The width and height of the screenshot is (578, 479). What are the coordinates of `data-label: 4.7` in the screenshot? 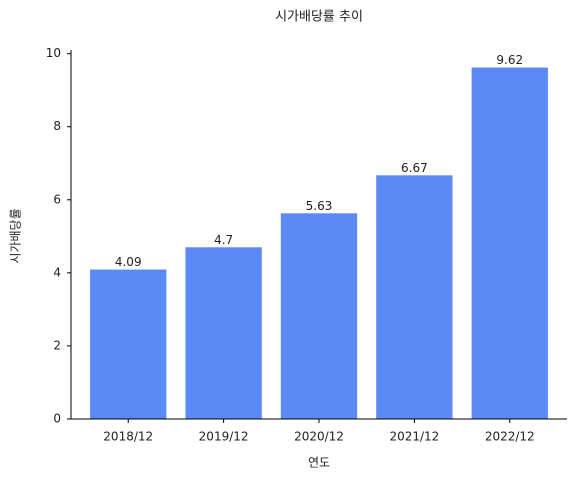 It's located at (223, 240).